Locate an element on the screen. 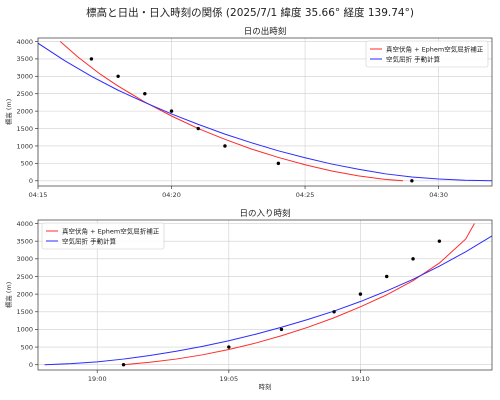  sunrise-ytick-label: 1000 is located at coordinates (24, 146).